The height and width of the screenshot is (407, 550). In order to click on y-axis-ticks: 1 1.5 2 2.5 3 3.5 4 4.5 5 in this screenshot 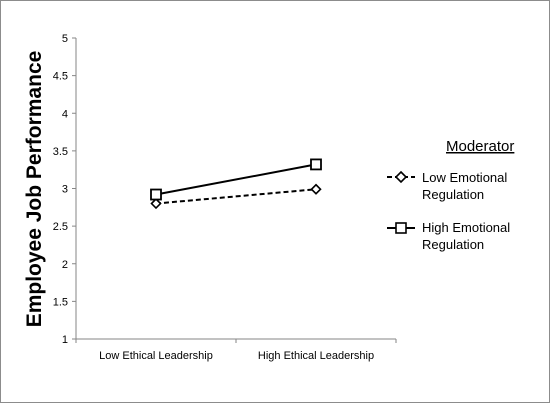, I will do `click(64, 189)`.